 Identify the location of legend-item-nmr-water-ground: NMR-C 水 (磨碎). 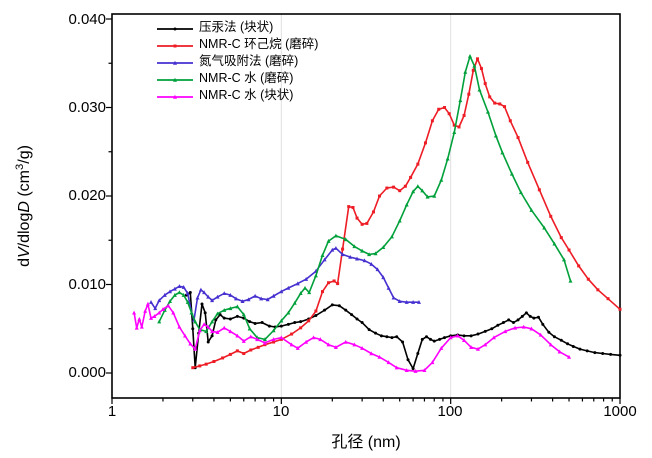
(237, 78).